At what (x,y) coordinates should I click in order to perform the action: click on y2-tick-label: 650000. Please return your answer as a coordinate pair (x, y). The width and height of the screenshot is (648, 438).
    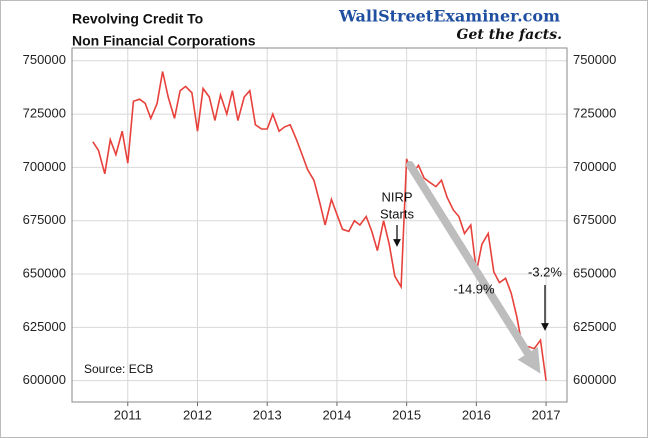
    Looking at the image, I should click on (594, 272).